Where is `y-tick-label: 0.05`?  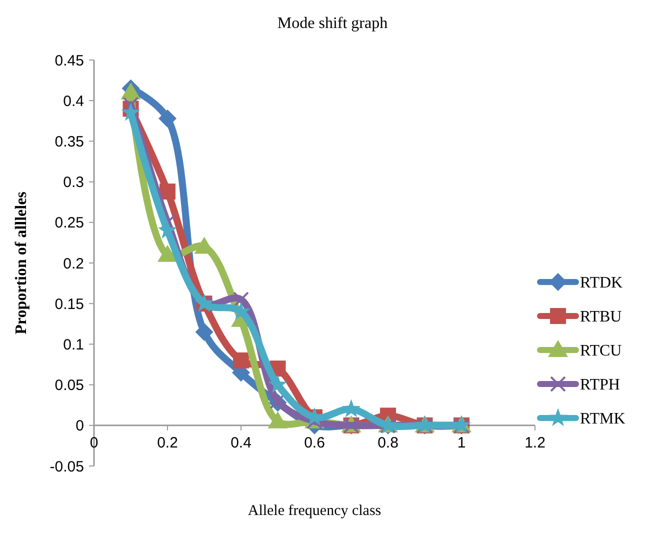
y-tick-label: 0.05 is located at coordinates (69, 385).